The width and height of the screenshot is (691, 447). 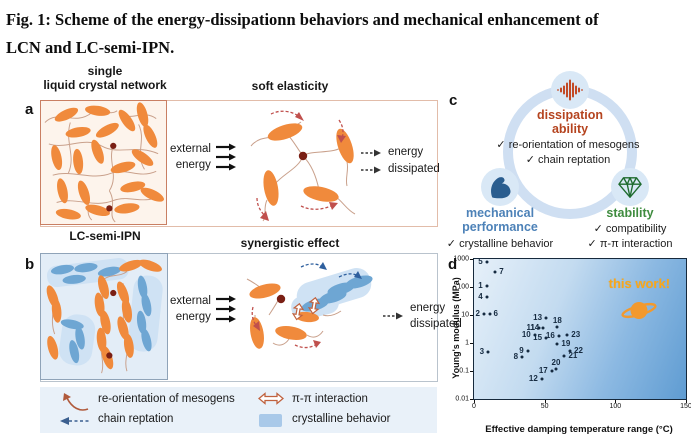 What do you see at coordinates (685, 406) in the screenshot?
I see `x-tick-label: 150` at bounding box center [685, 406].